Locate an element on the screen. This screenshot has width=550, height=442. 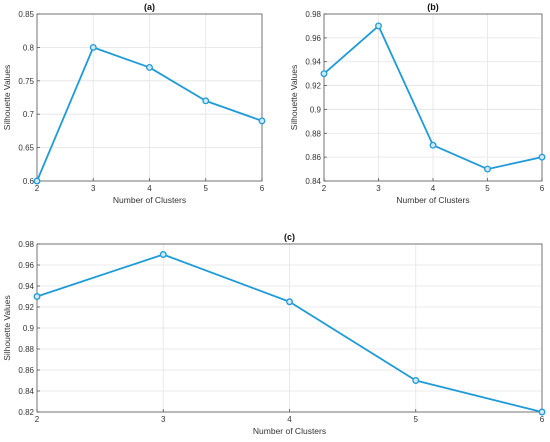
chart-1-y-axis-label: Silhouette Values is located at coordinates (294, 98).